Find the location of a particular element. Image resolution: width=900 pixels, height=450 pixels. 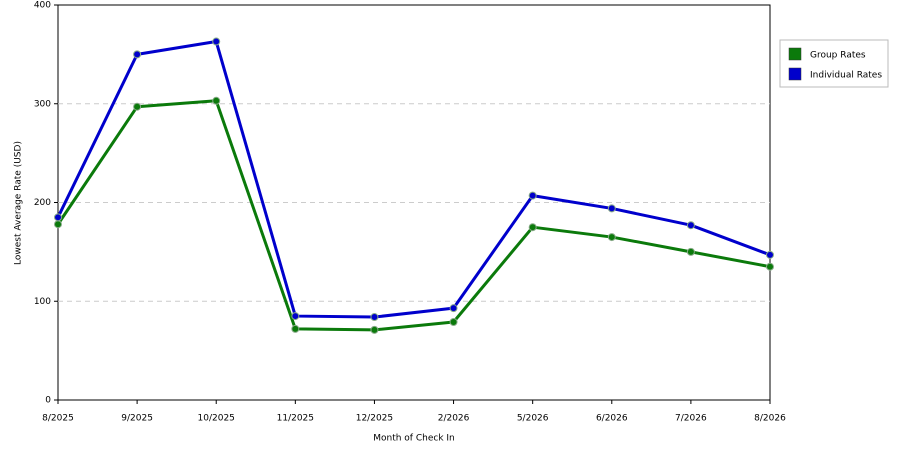

x-tick-label: 7/2026 is located at coordinates (691, 419).